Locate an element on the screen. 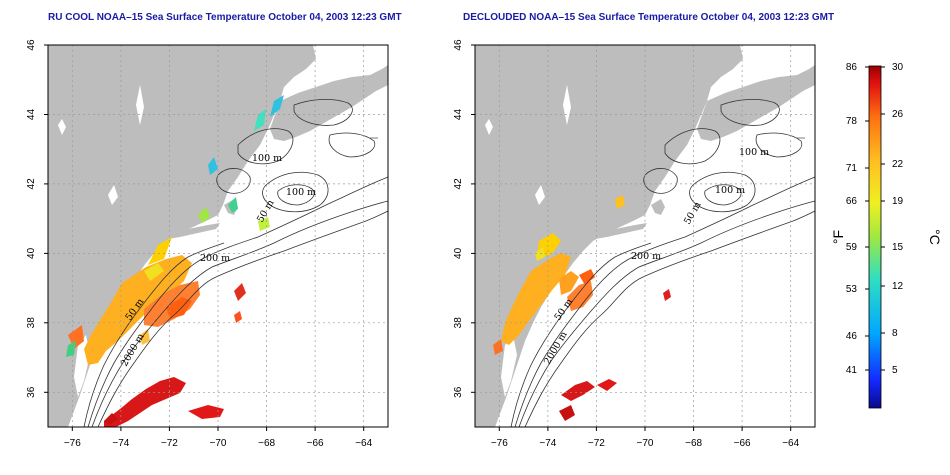 Image resolution: width=950 pixels, height=475 pixels. colorbar-c-label-2: 22 is located at coordinates (898, 164).